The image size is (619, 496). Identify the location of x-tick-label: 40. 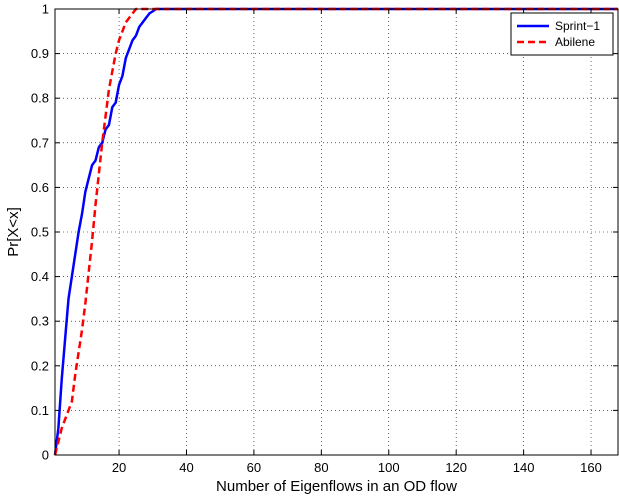
(186, 467).